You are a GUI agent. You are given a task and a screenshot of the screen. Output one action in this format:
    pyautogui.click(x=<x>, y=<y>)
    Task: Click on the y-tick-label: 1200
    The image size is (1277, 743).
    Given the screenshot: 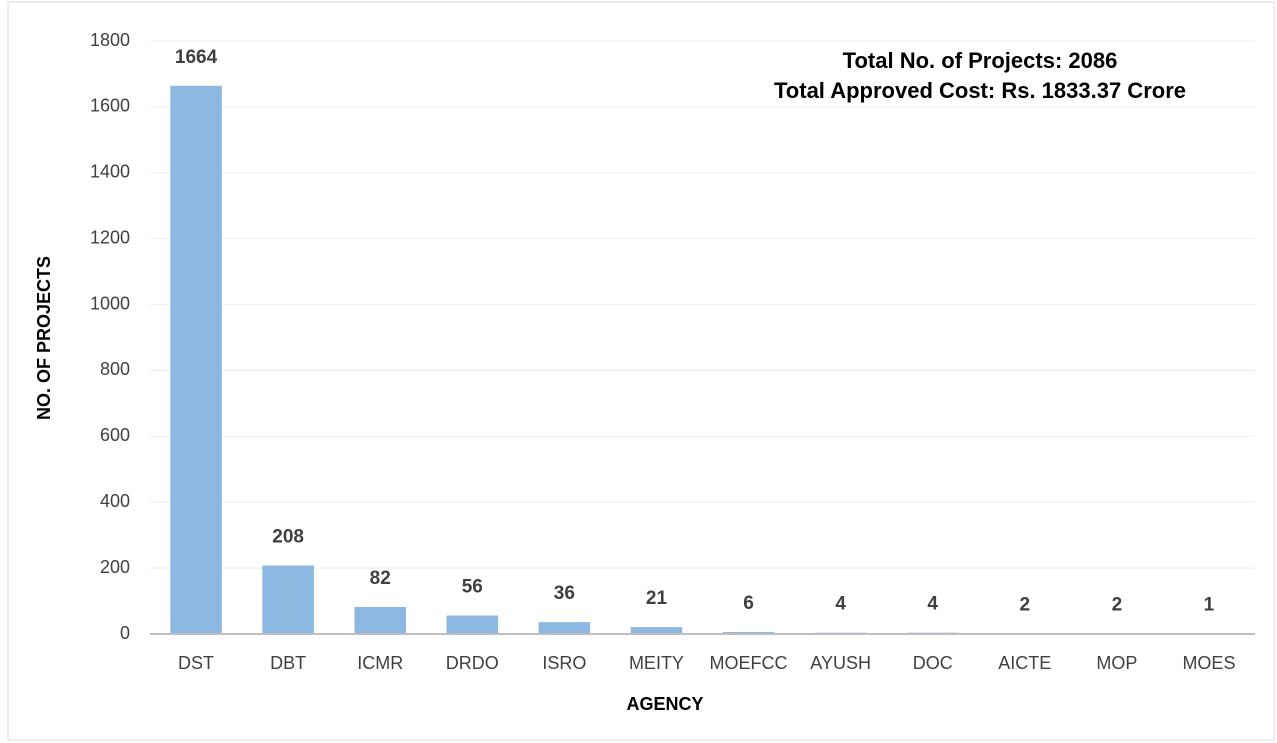 What is the action you would take?
    pyautogui.click(x=110, y=237)
    